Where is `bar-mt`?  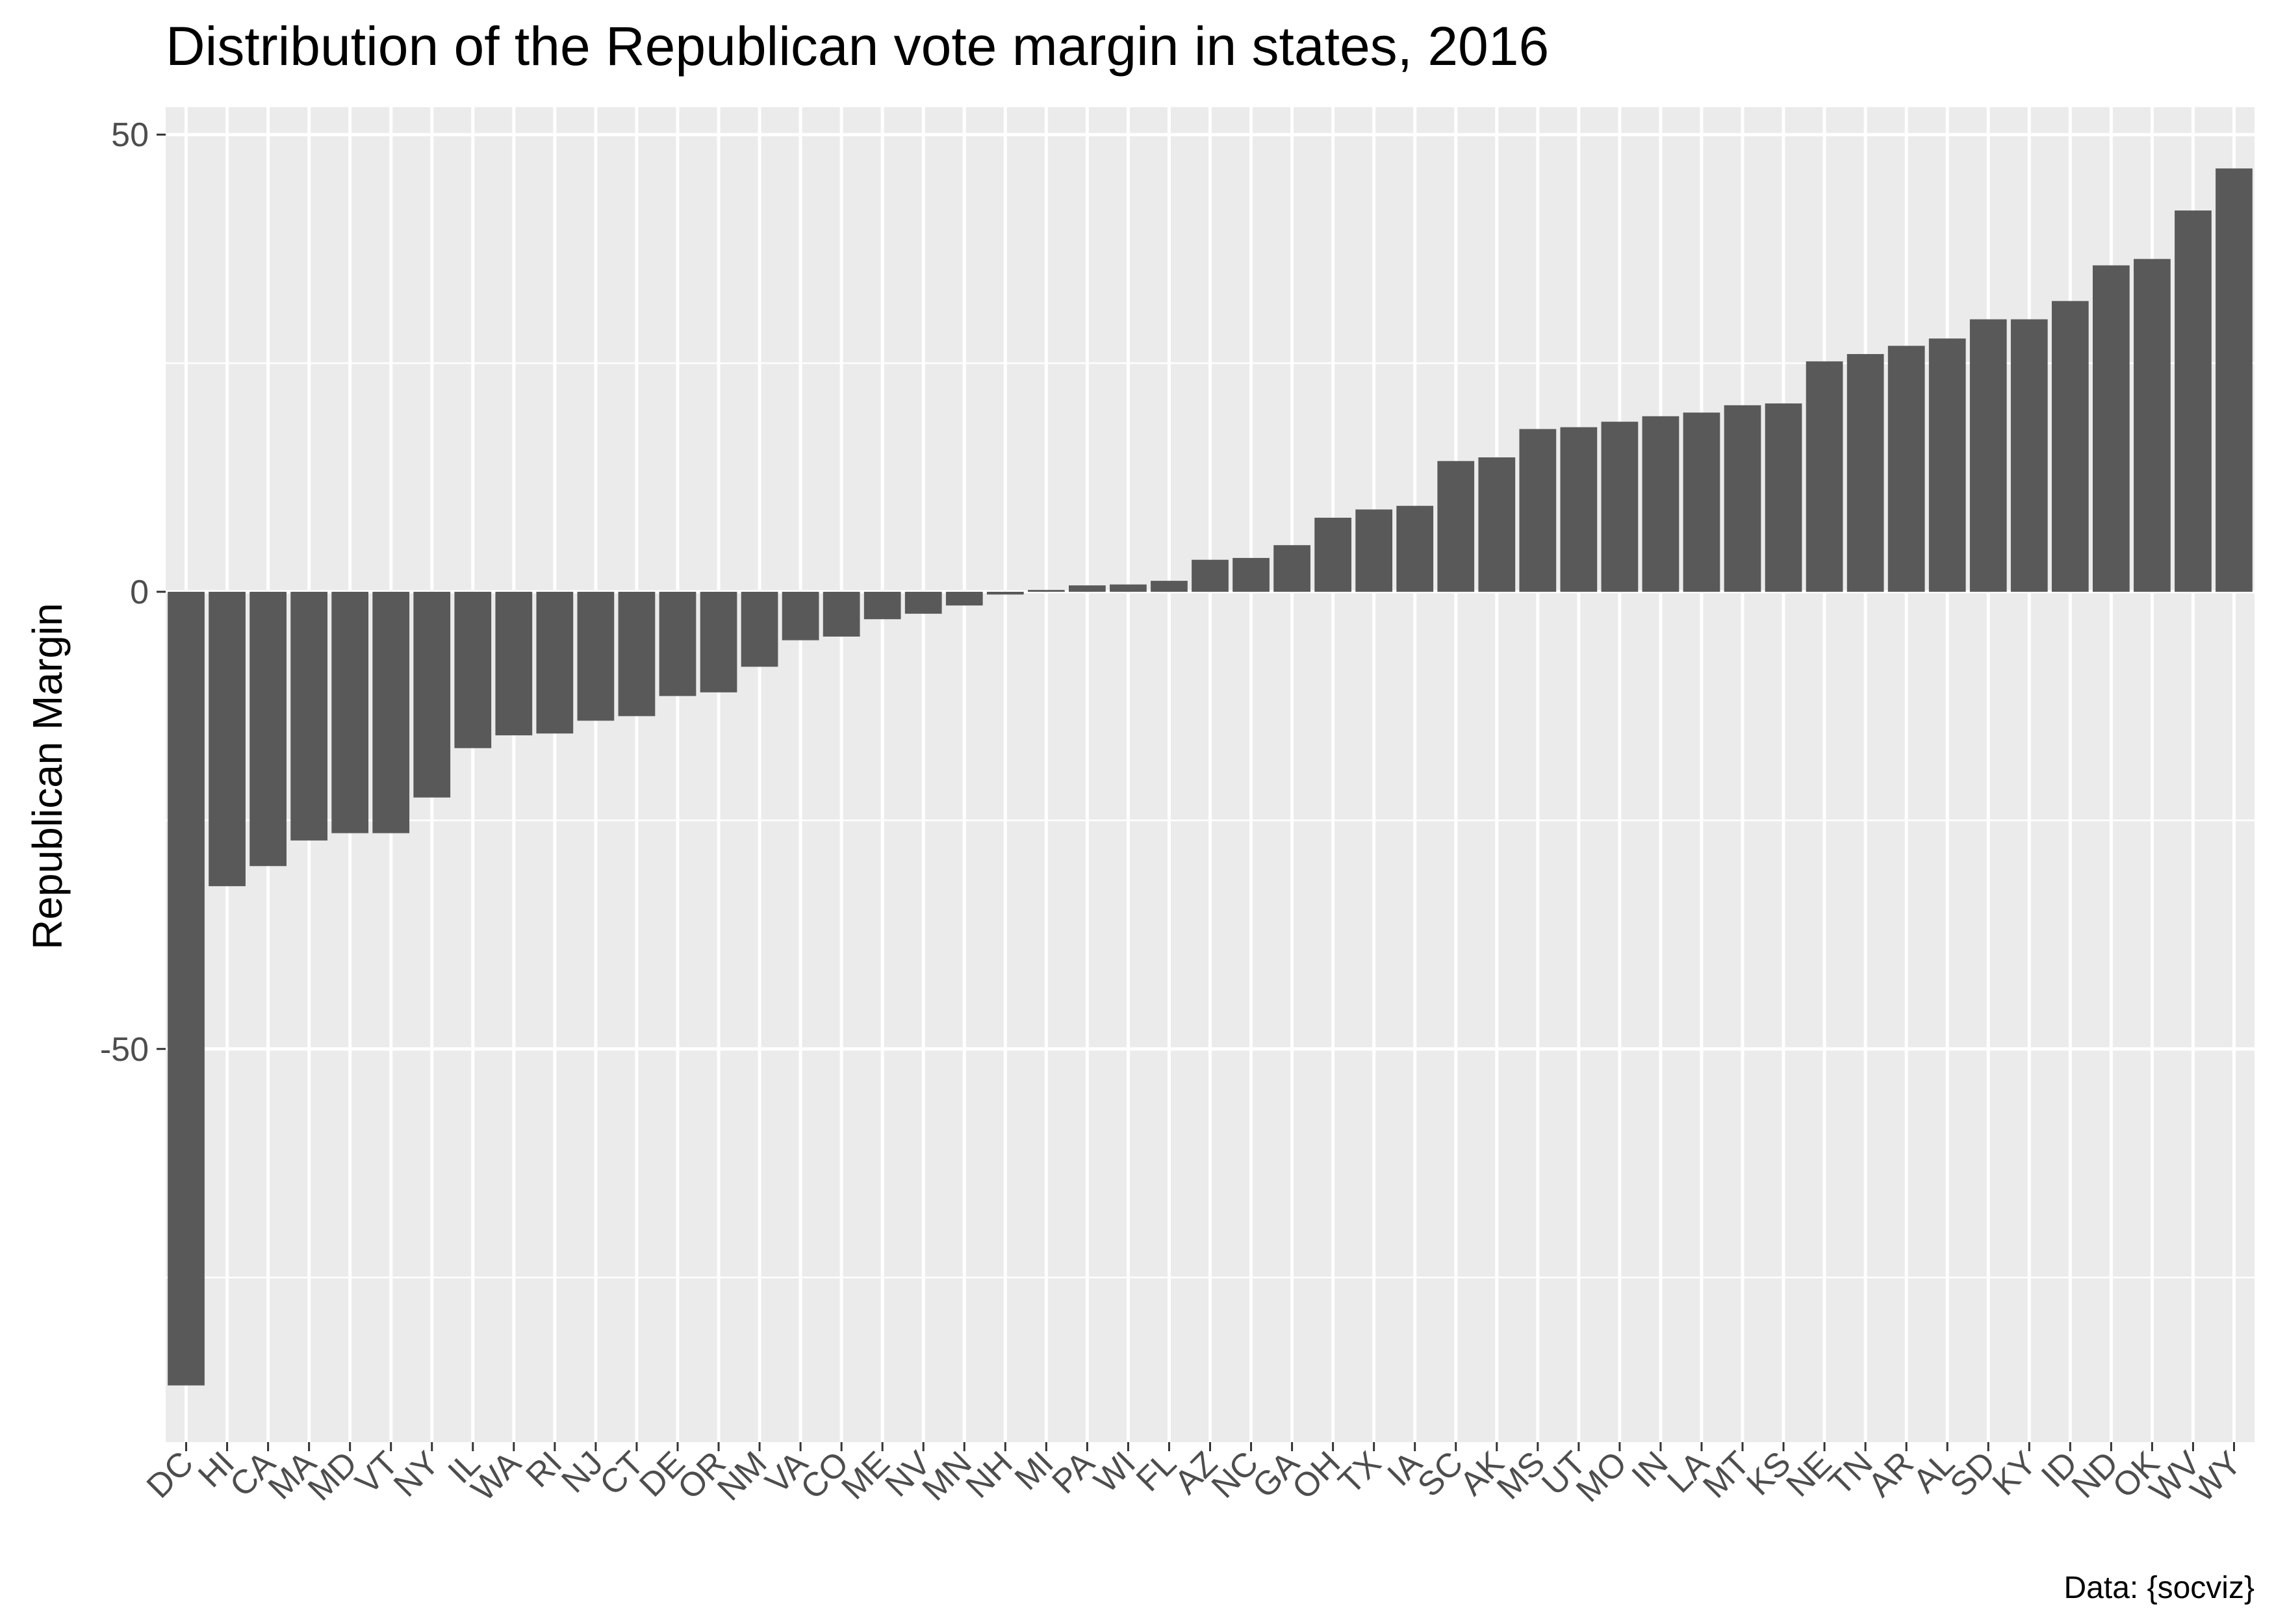
bar-mt is located at coordinates (1742, 498).